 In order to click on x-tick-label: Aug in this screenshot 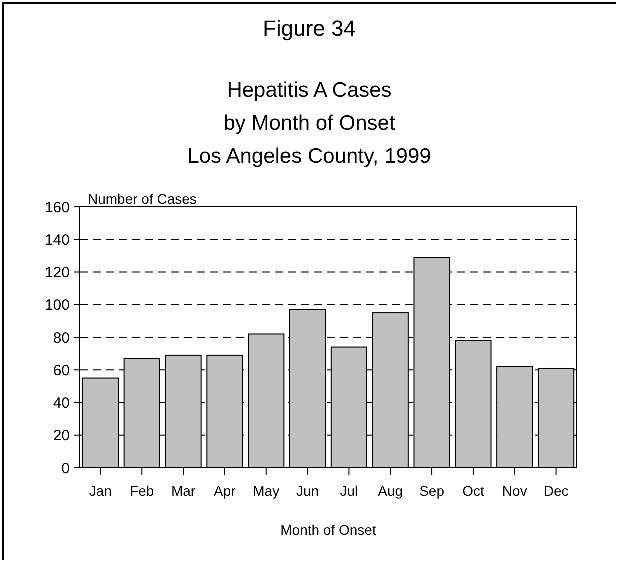, I will do `click(391, 491)`.